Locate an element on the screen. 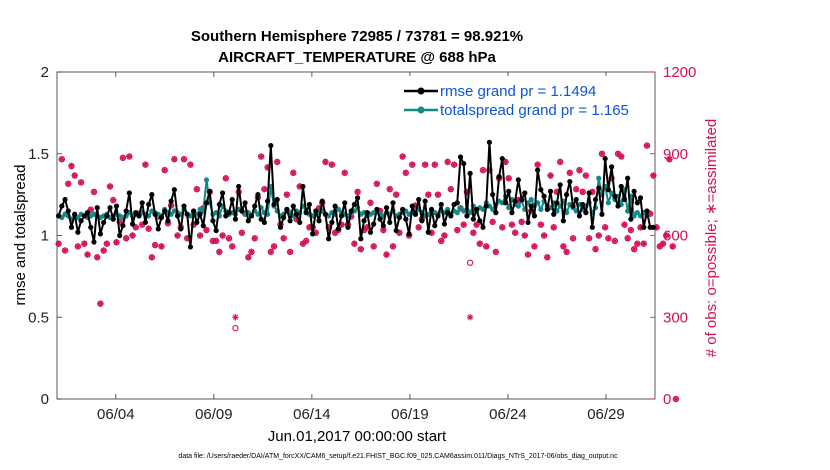 Image resolution: width=830 pixels, height=470 pixels. x-tick-label: 06/04 is located at coordinates (116, 414).